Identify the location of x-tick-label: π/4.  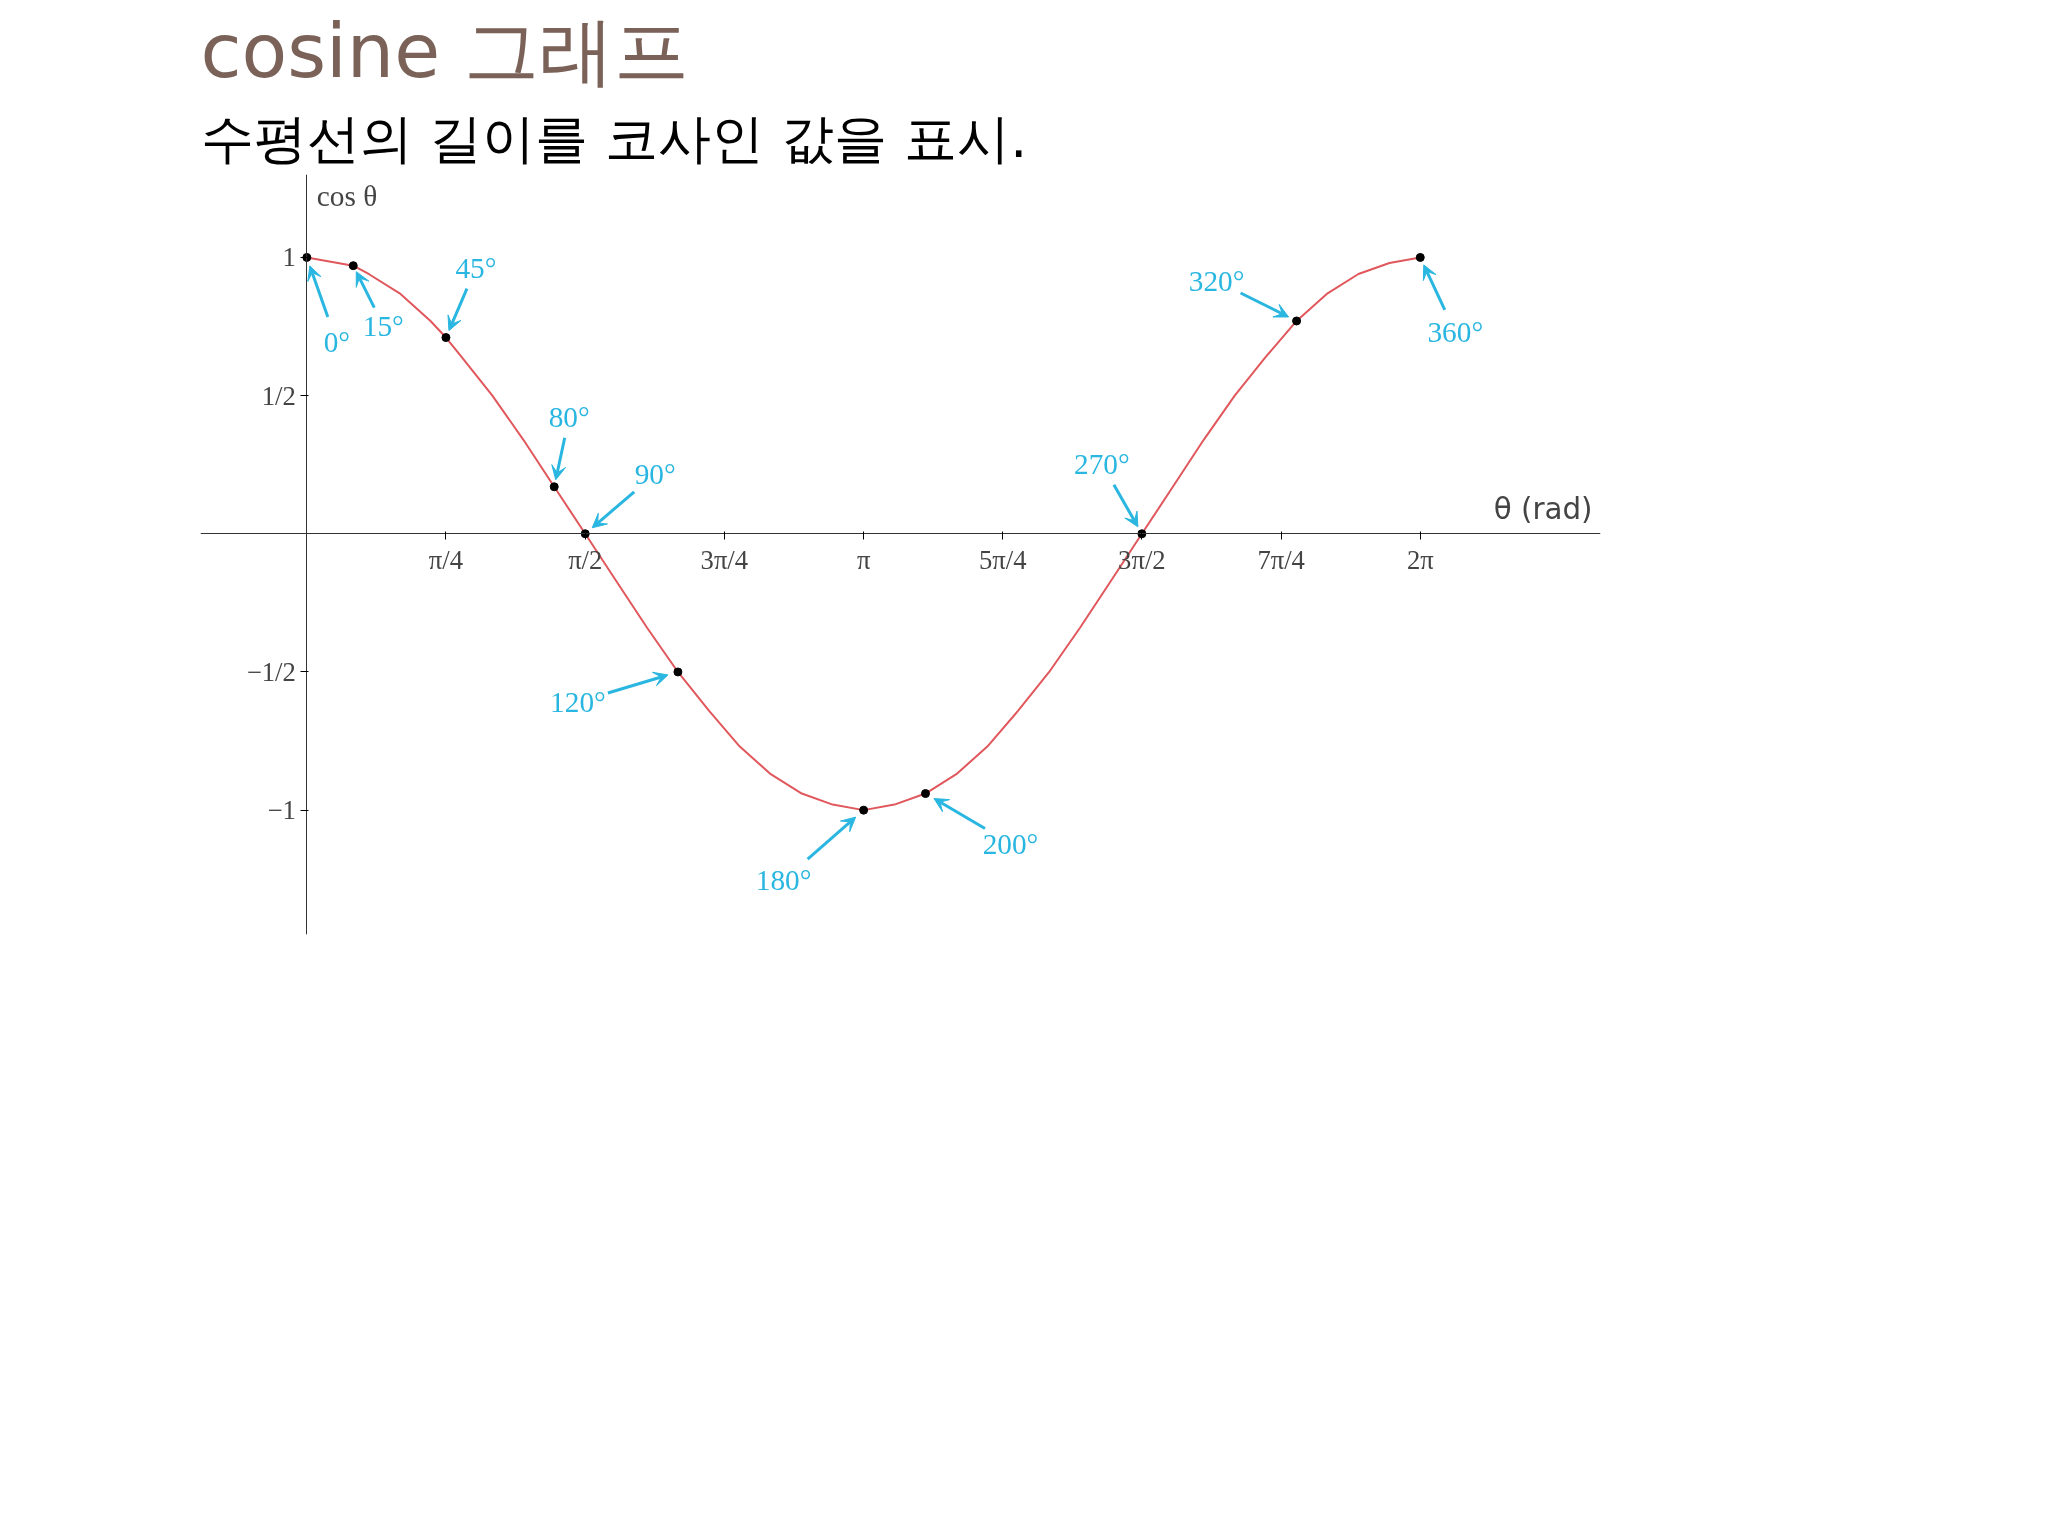
(446, 559).